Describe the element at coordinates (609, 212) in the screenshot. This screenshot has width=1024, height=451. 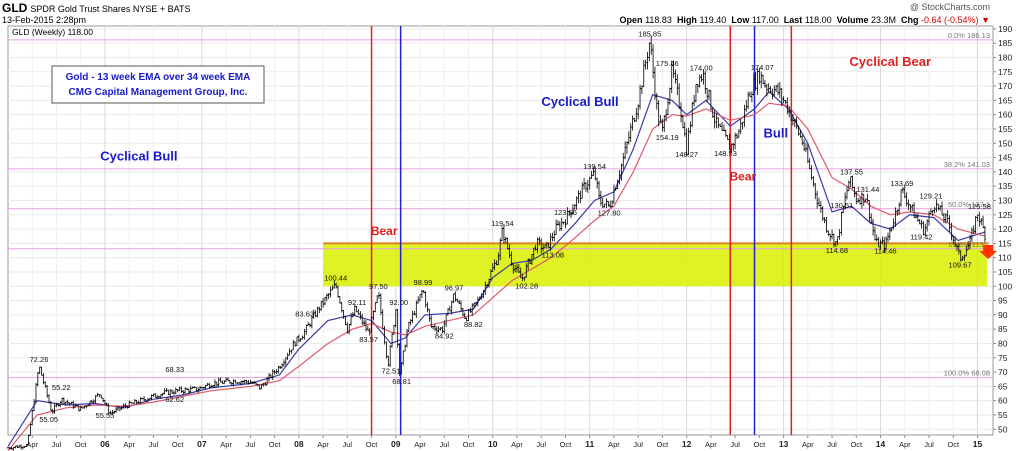
I see `price-annotation: 127.80` at that location.